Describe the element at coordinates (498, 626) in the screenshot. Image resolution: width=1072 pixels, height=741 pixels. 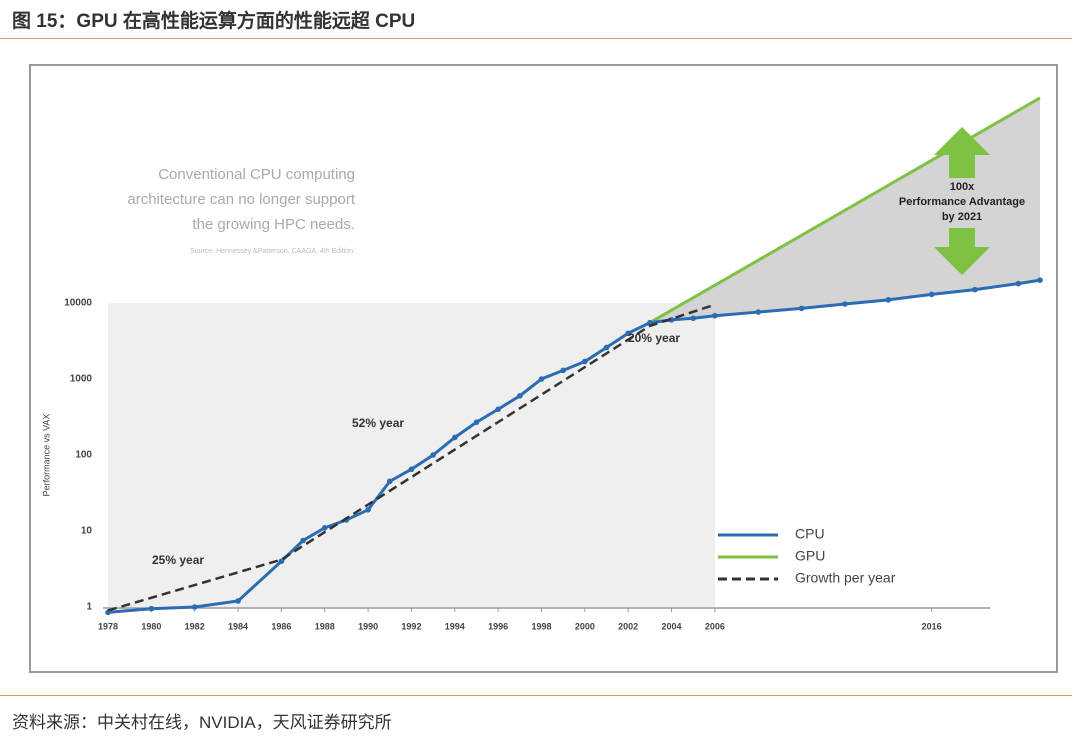
I see `x-tick-label: 1996` at that location.